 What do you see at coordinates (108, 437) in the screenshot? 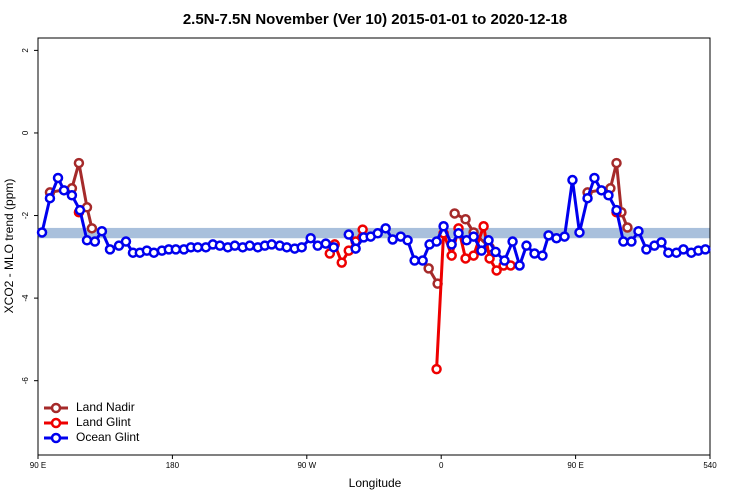
I see `legend-label: Ocean Glint` at bounding box center [108, 437].